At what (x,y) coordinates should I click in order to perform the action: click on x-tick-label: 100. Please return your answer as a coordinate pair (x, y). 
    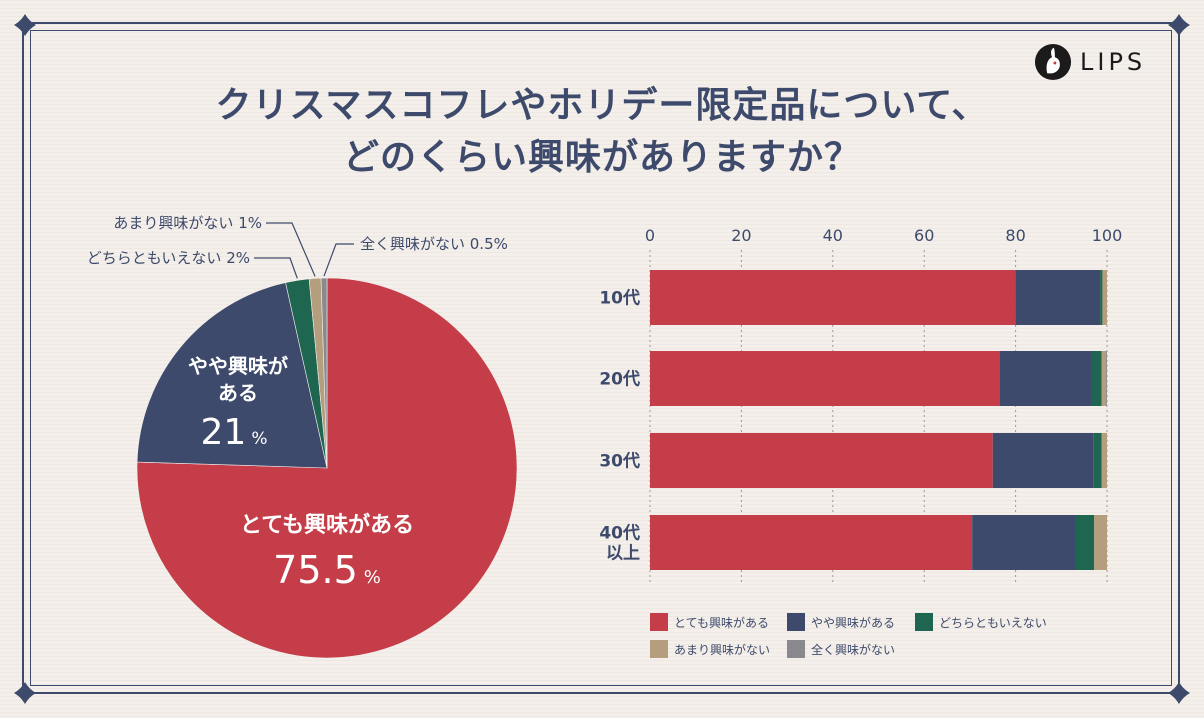
    Looking at the image, I should click on (1107, 235).